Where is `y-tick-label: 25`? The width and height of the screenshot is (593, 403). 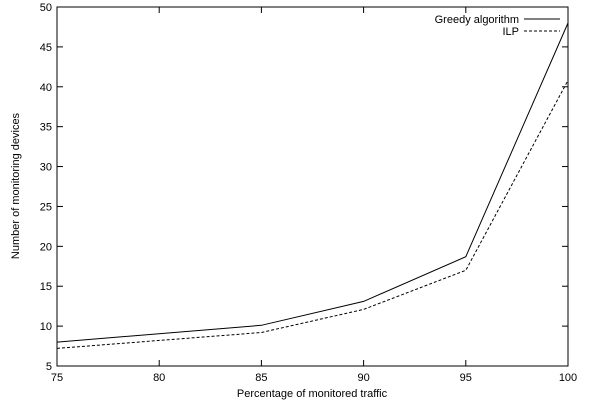
y-tick-label: 25 is located at coordinates (46, 207).